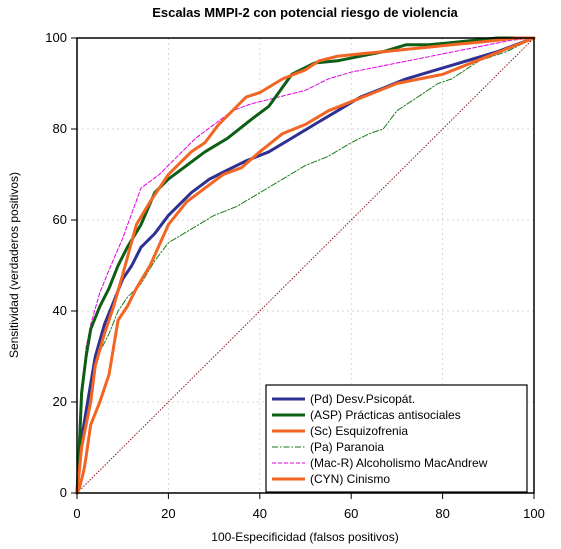 This screenshot has height=549, width=561. What do you see at coordinates (14, 265) in the screenshot?
I see `y-axis-title: Sensitividad (verdaderos positivos)` at bounding box center [14, 265].